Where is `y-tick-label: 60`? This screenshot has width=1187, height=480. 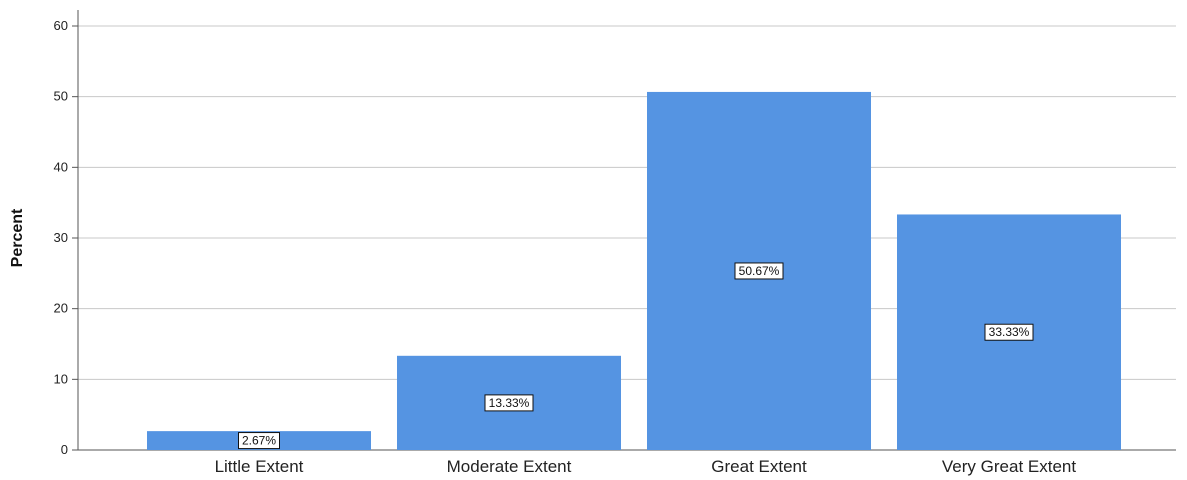 y-tick-label: 60 is located at coordinates (61, 25).